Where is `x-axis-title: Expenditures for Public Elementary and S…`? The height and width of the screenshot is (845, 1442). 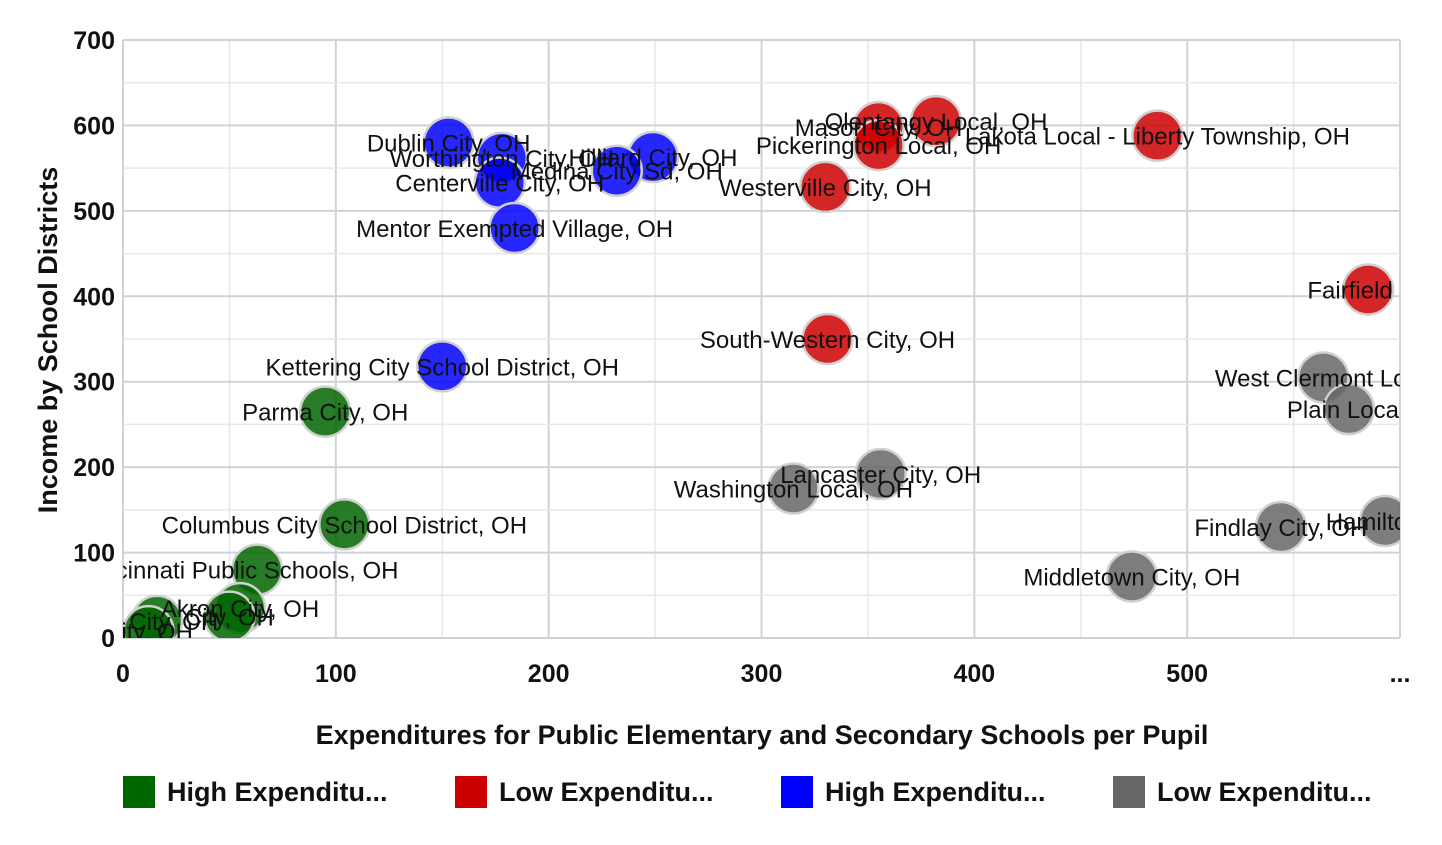
x-axis-title: Expenditures for Public Elementary and S… is located at coordinates (762, 735).